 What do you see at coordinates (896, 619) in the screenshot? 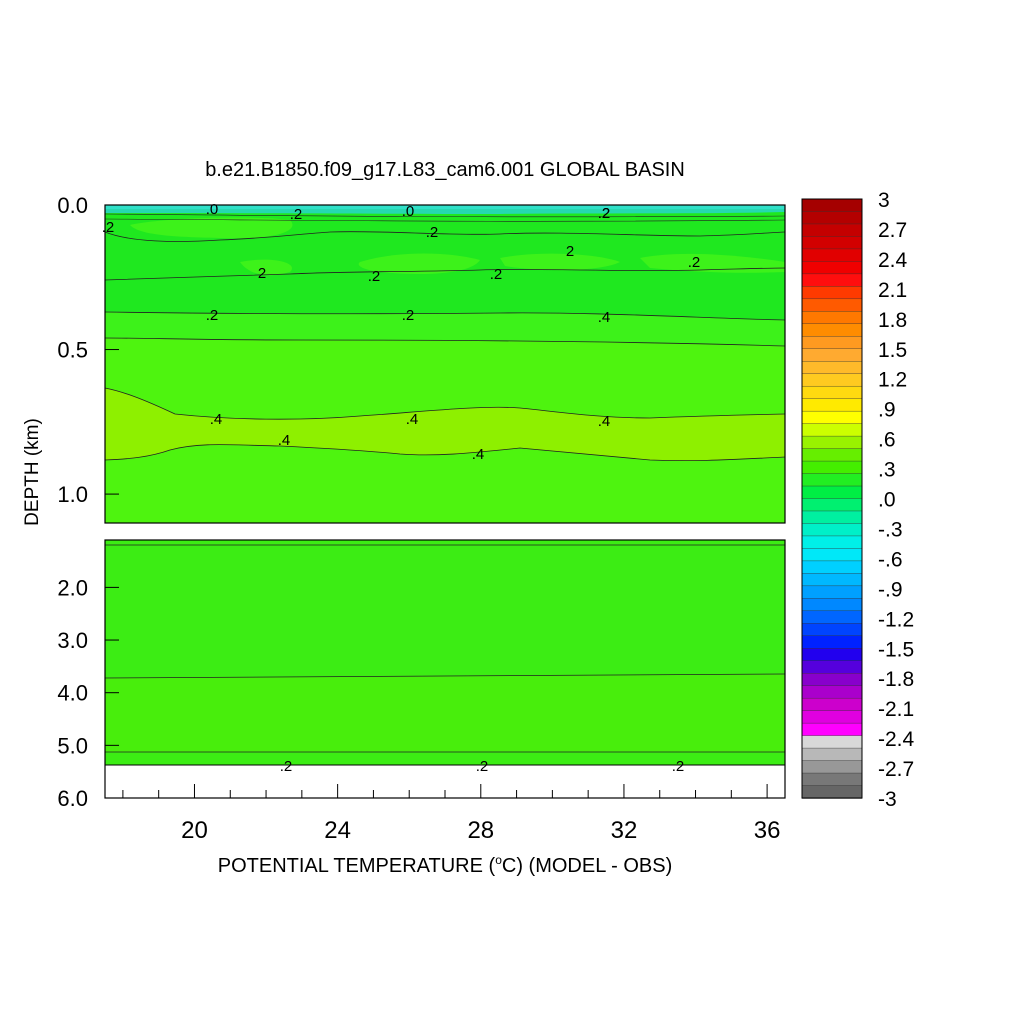
I see `colorbar-label: -1.2` at bounding box center [896, 619].